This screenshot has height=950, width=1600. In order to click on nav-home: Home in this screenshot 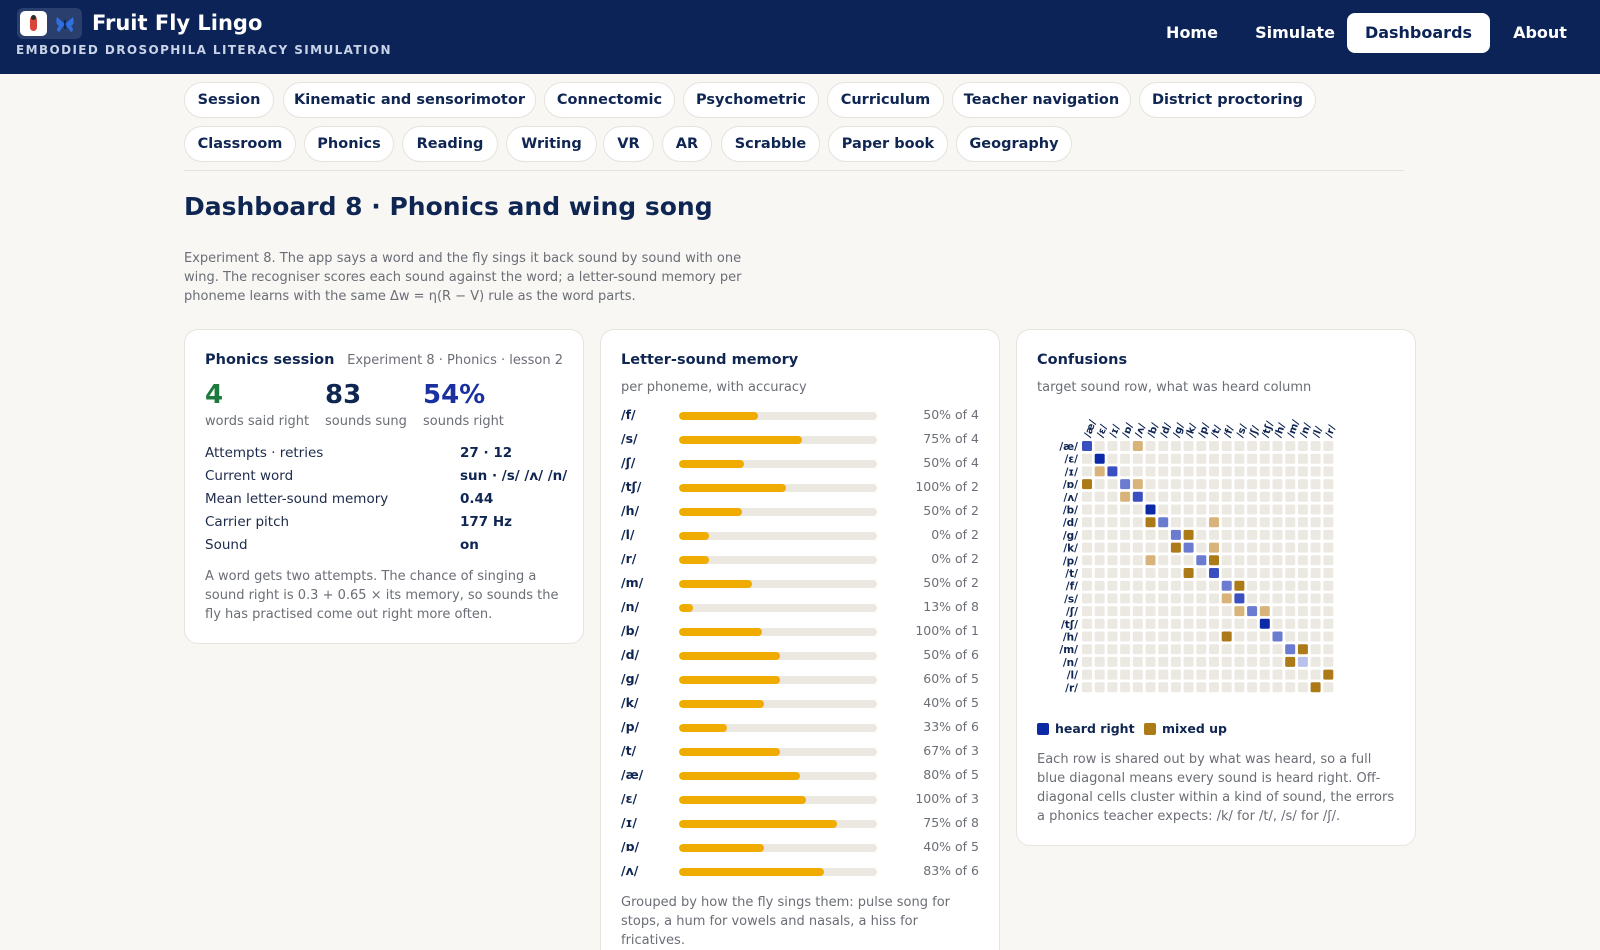, I will do `click(1192, 32)`.